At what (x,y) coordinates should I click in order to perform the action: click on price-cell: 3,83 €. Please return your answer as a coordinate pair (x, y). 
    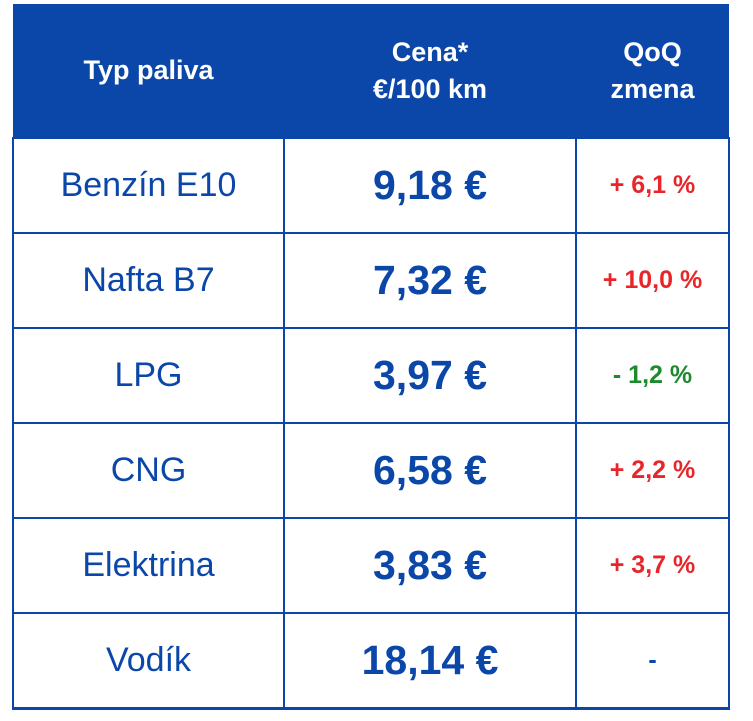
    Looking at the image, I should click on (430, 565).